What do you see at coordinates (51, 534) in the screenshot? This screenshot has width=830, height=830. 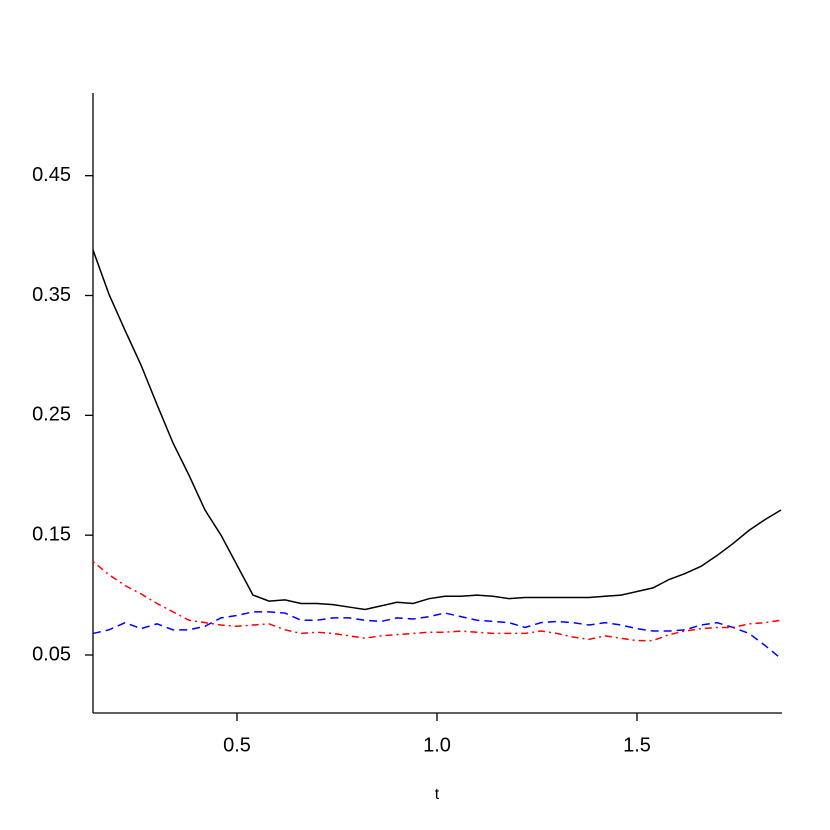 I see `y-tick-label: 0.15` at bounding box center [51, 534].